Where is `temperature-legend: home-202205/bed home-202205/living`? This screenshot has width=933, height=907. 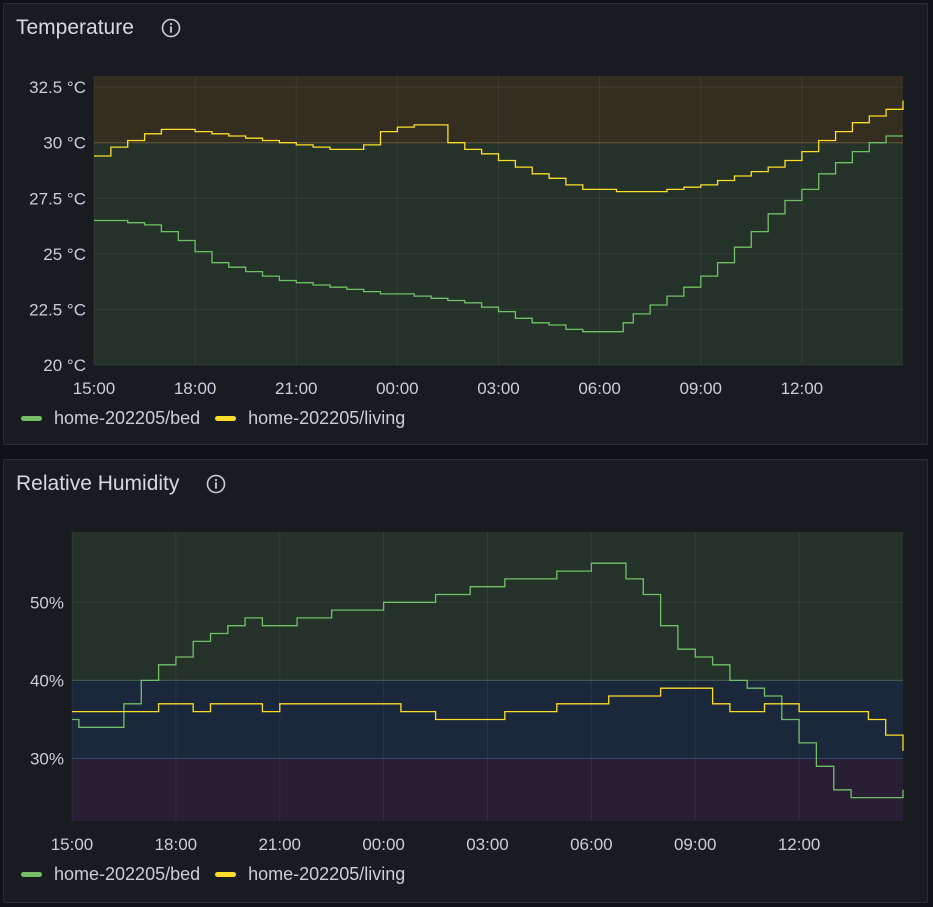
temperature-legend: home-202205/bed home-202205/living is located at coordinates (220, 418).